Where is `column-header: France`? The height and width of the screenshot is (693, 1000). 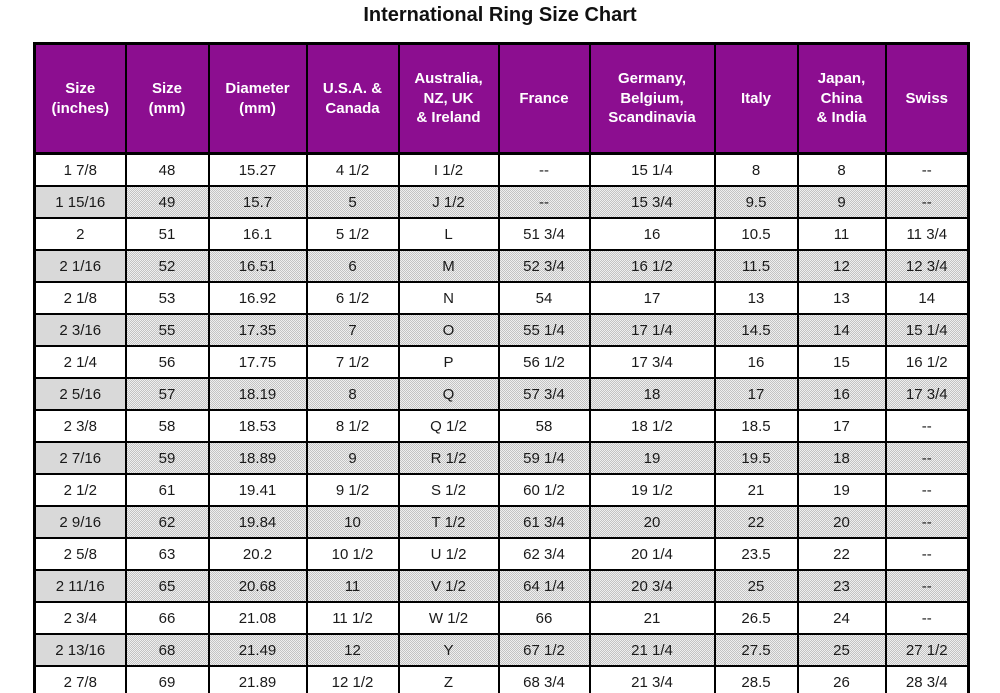 column-header: France is located at coordinates (544, 98).